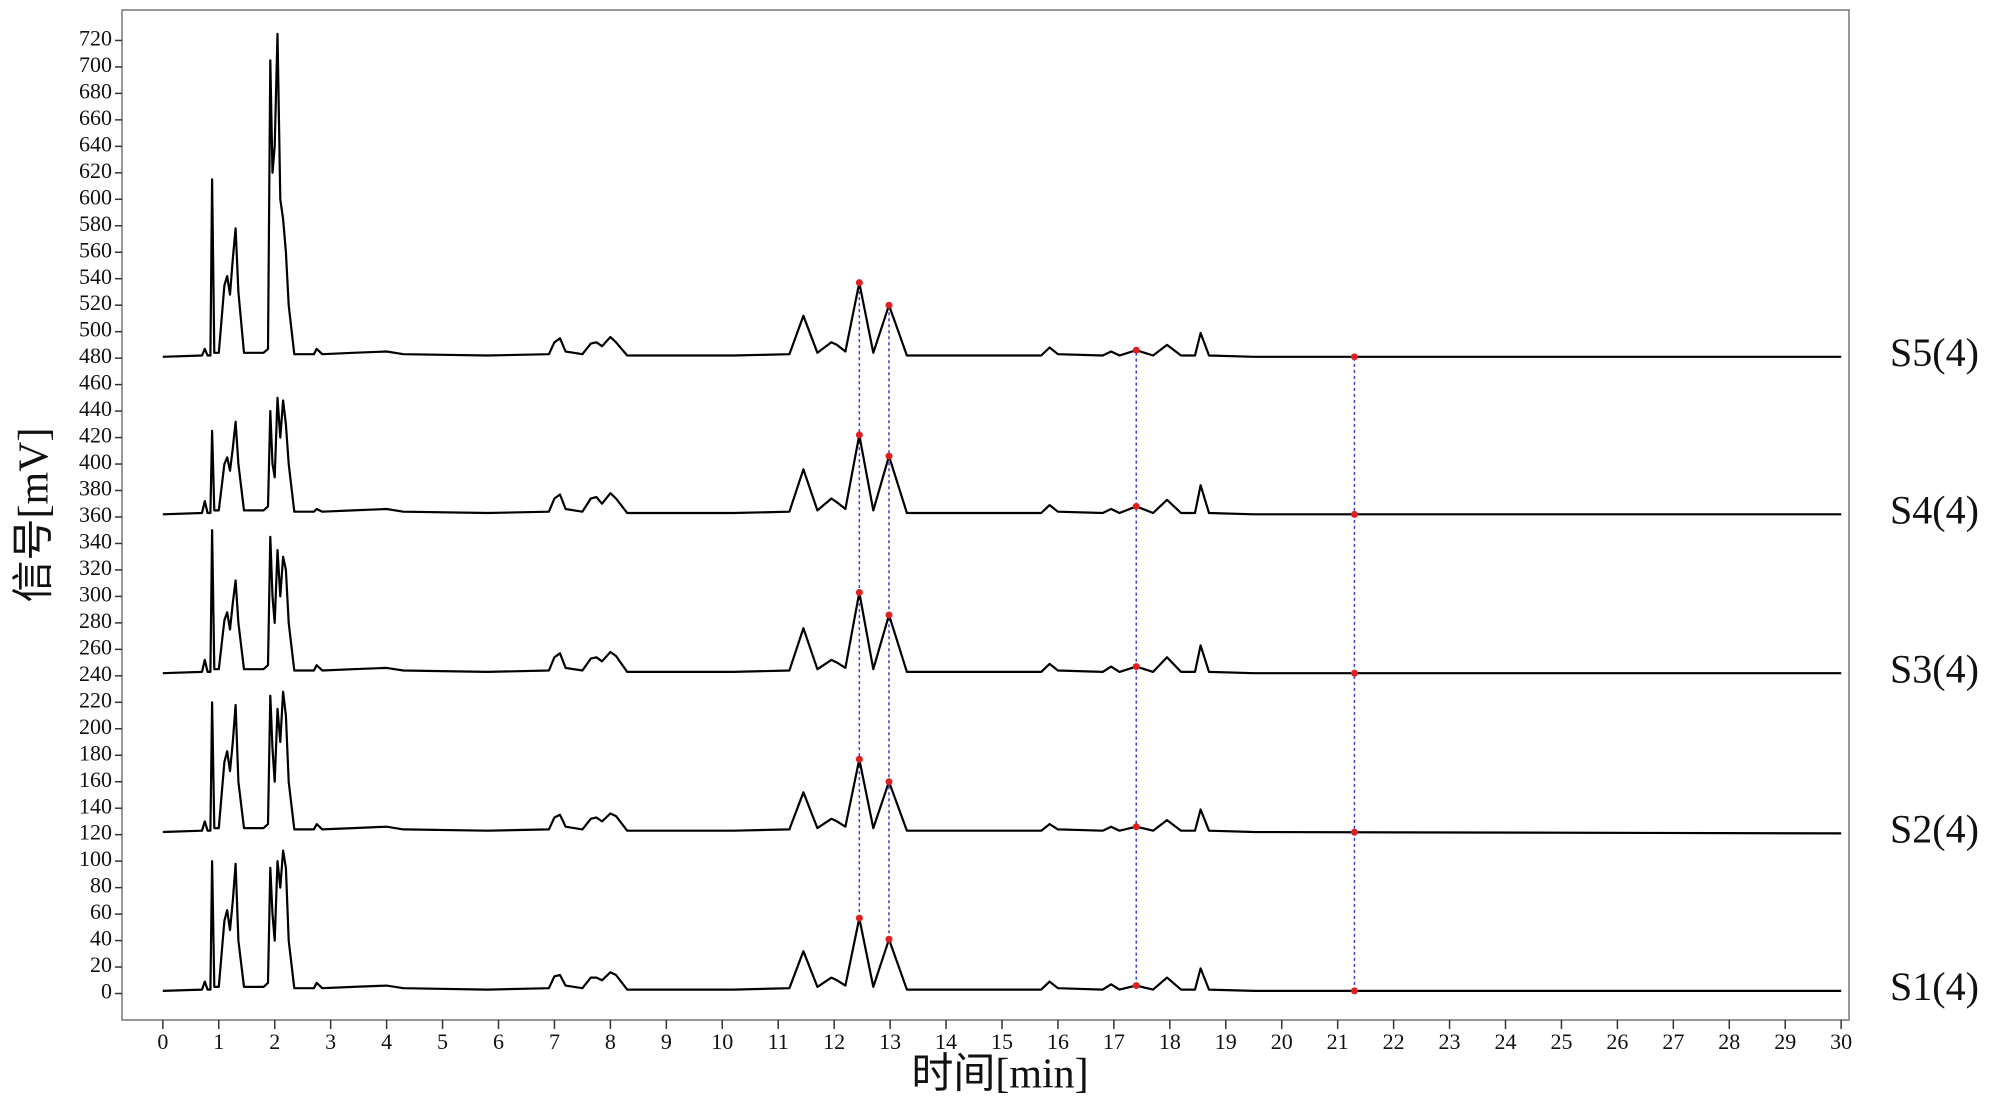 The image size is (2000, 1112). Describe the element at coordinates (1561, 1041) in the screenshot. I see `x-tick-label: 25` at that location.